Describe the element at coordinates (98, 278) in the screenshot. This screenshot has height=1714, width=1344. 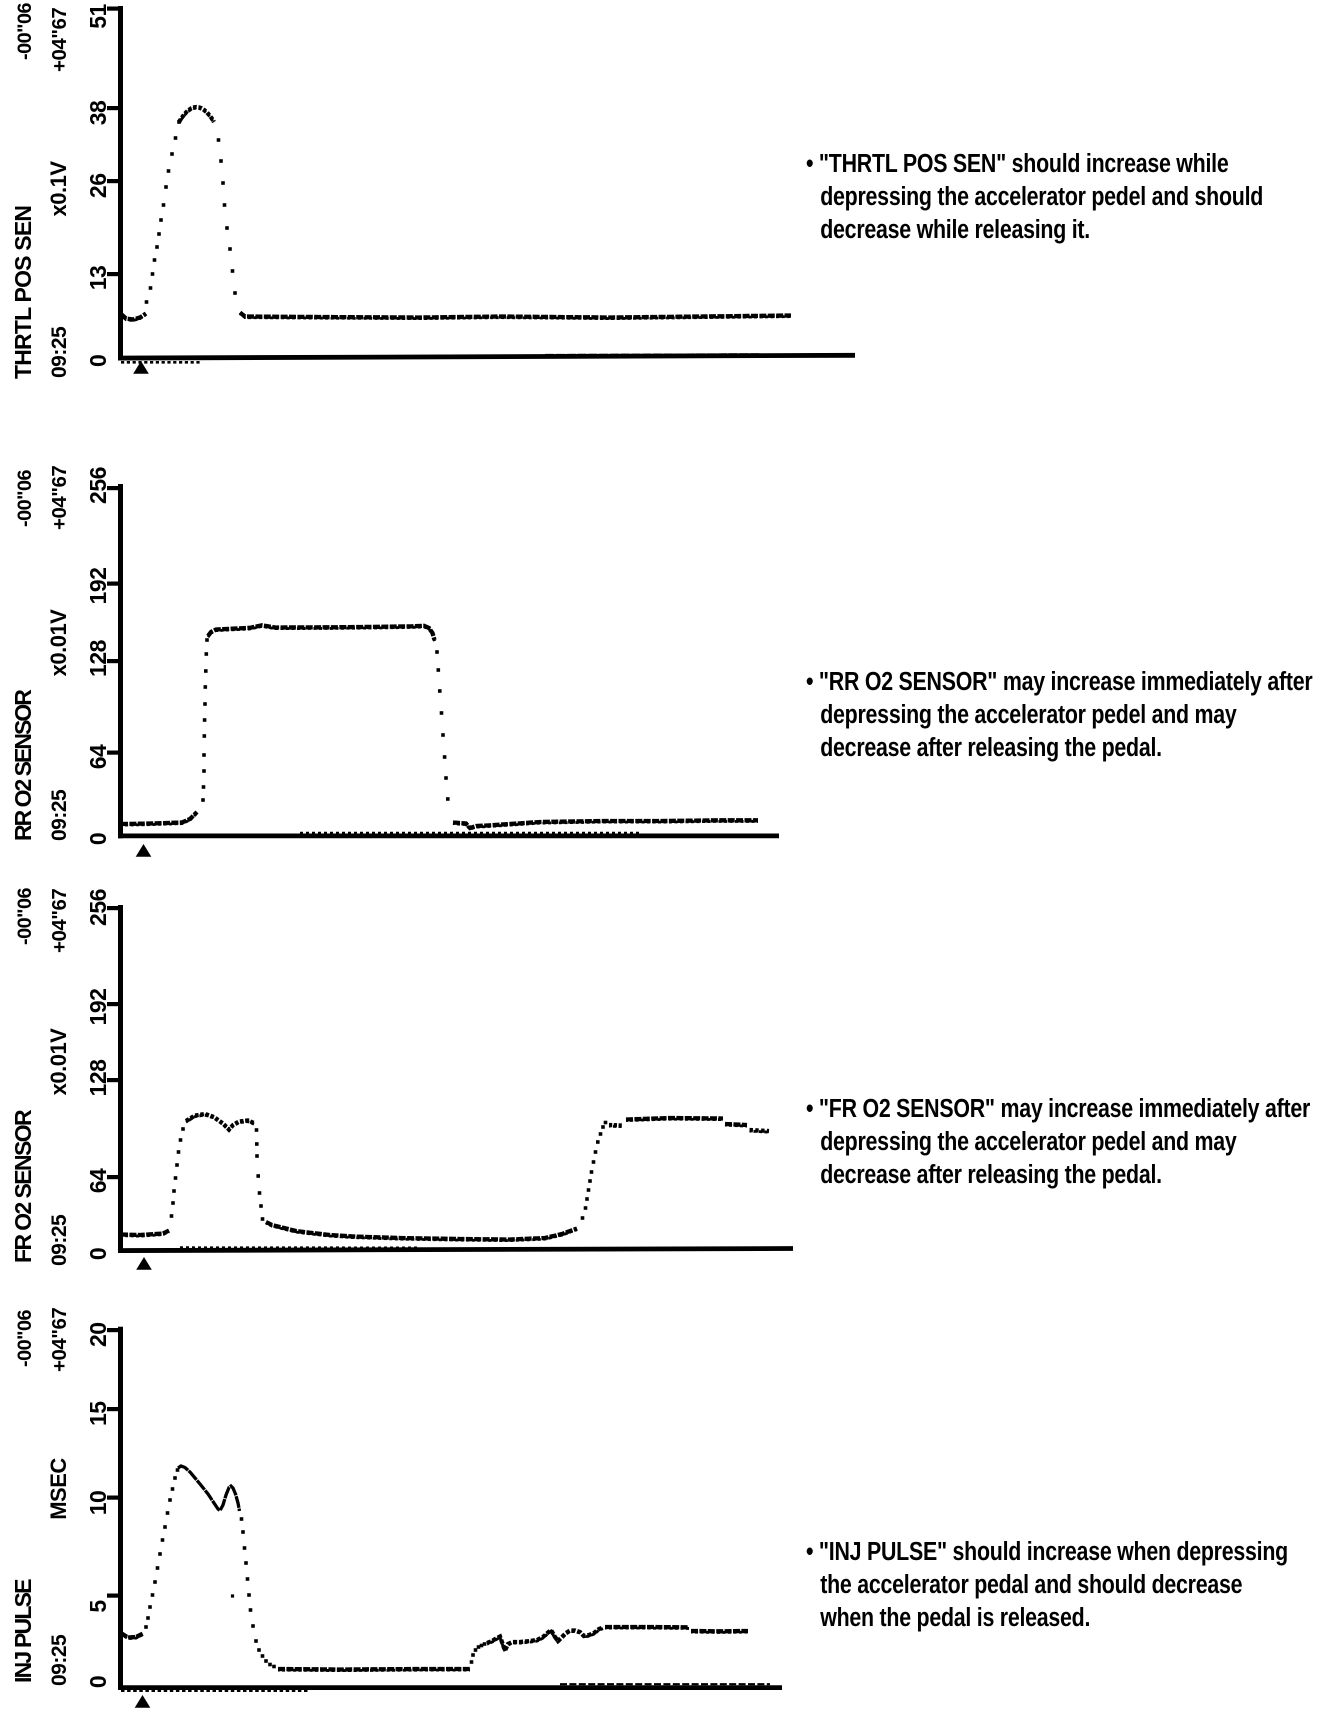
I see `svg-text: 13` at that location.